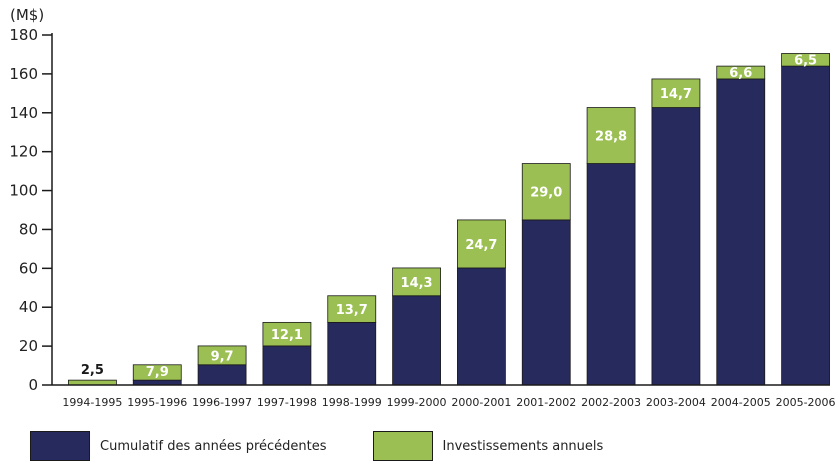 This screenshot has height=461, width=835. I want to click on y-tick-label: 60, so click(28, 268).